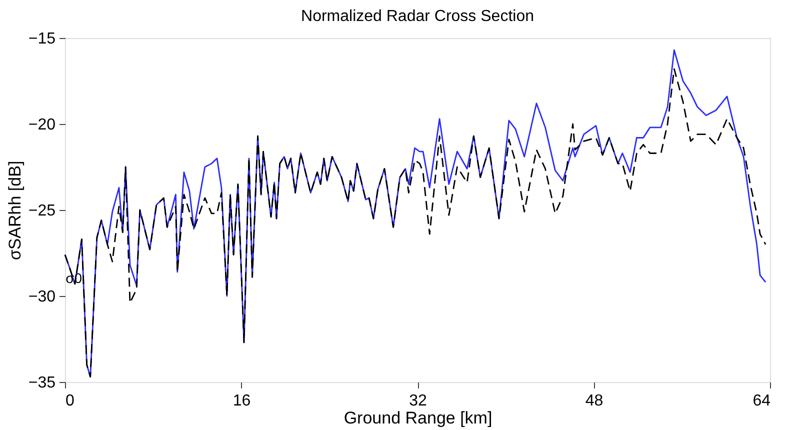 This screenshot has width=785, height=430. What do you see at coordinates (14, 210) in the screenshot?
I see `y-axis-title: σSARhh [dB]` at bounding box center [14, 210].